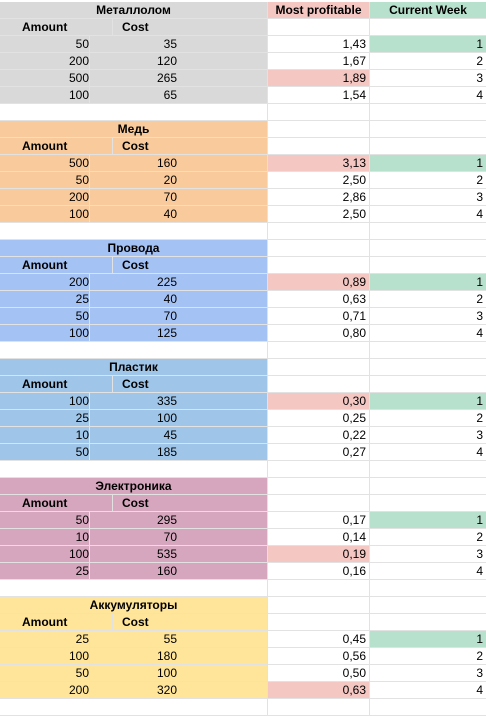 This screenshot has width=486, height=716. What do you see at coordinates (179, 95) in the screenshot?
I see `cost-cell: 65` at bounding box center [179, 95].